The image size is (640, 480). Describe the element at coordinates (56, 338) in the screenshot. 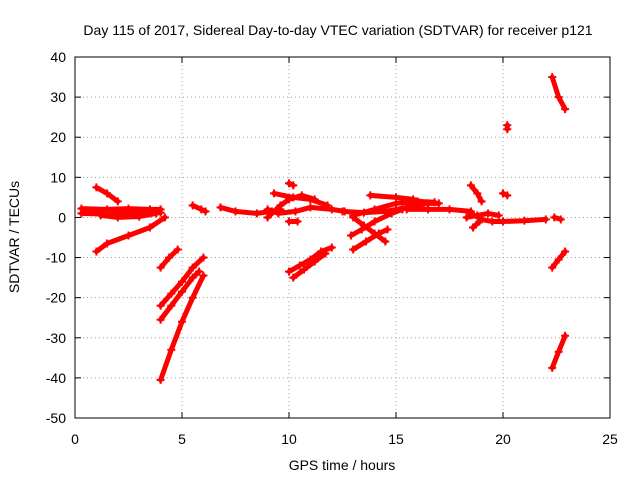

I see `y-tick-label: -30` at that location.